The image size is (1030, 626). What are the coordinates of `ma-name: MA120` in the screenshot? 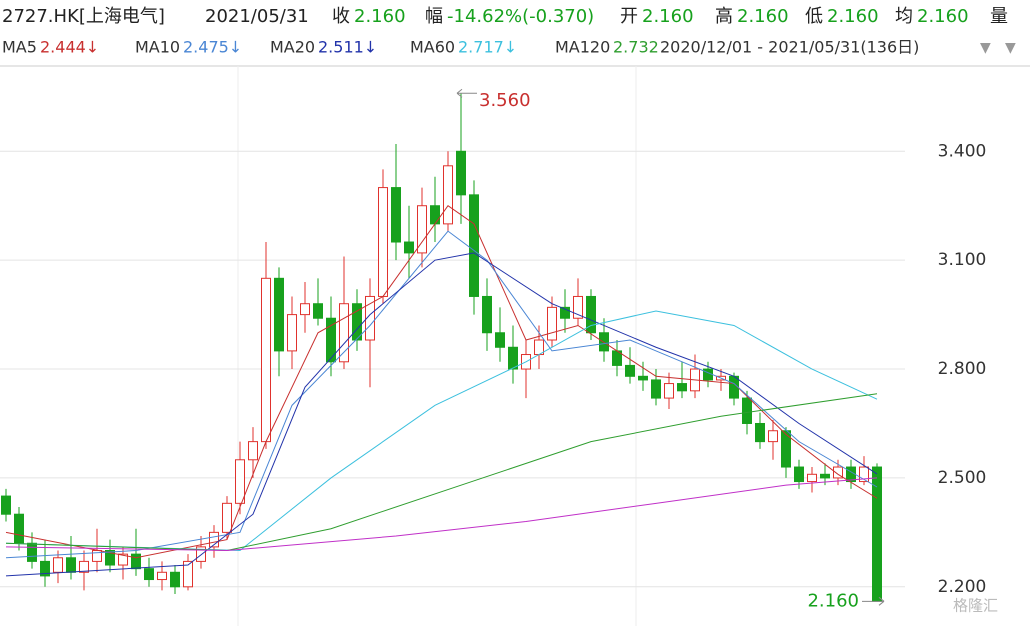 It's located at (582, 47).